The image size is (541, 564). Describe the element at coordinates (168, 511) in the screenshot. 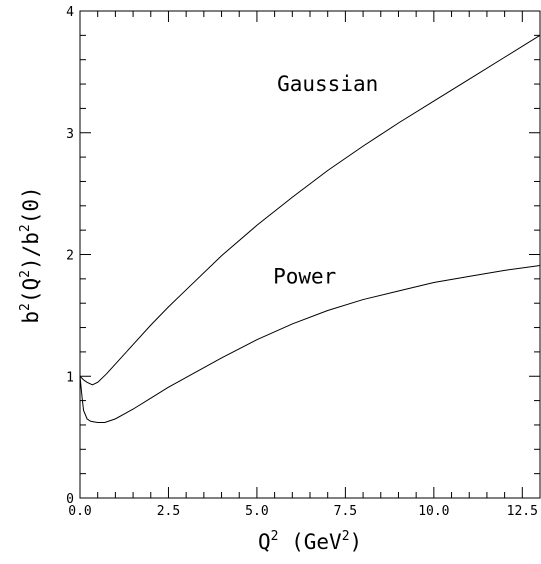

I see `x-tick-label: 2.5` at that location.